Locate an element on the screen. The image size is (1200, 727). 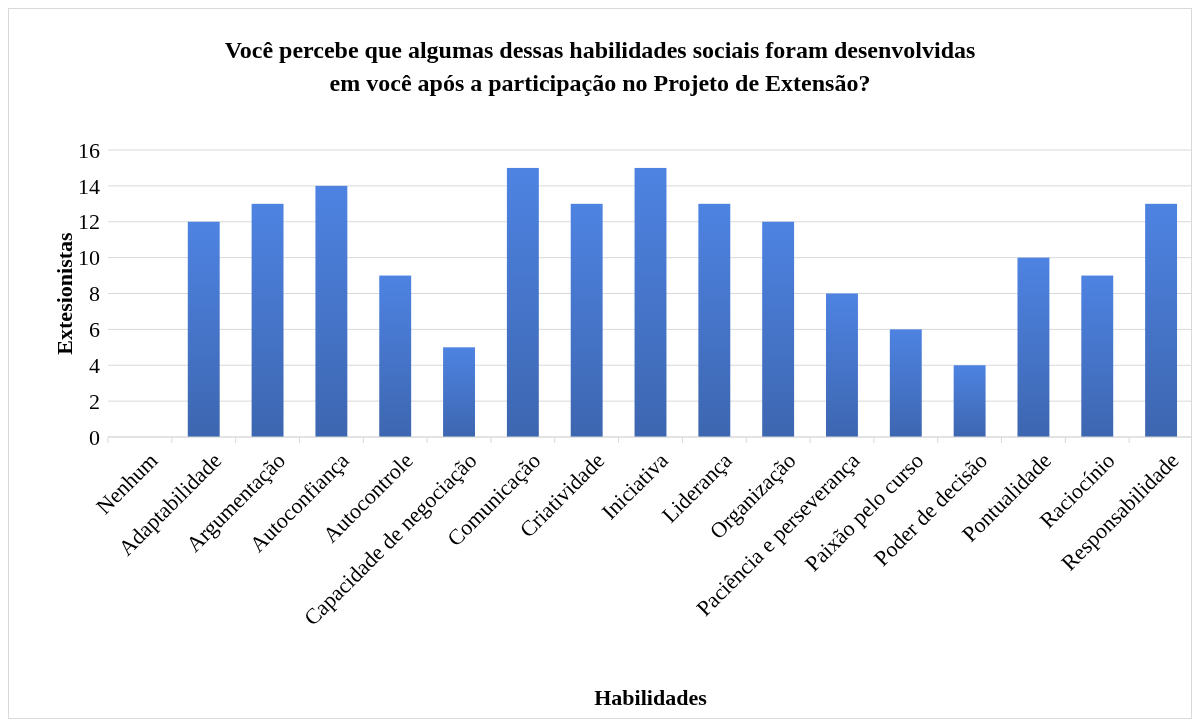
y-tick-label: 8 is located at coordinates (94, 294).